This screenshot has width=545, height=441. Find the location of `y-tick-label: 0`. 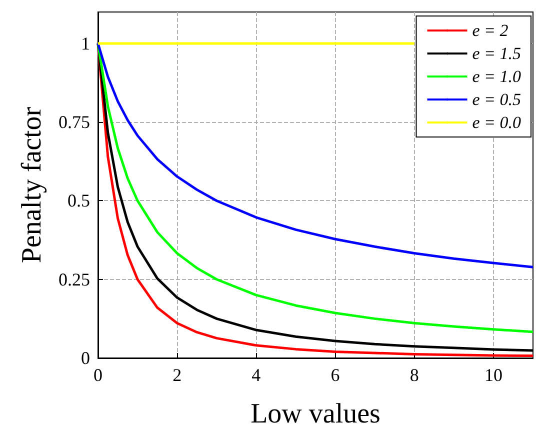

y-tick-label: 0 is located at coordinates (85, 358).